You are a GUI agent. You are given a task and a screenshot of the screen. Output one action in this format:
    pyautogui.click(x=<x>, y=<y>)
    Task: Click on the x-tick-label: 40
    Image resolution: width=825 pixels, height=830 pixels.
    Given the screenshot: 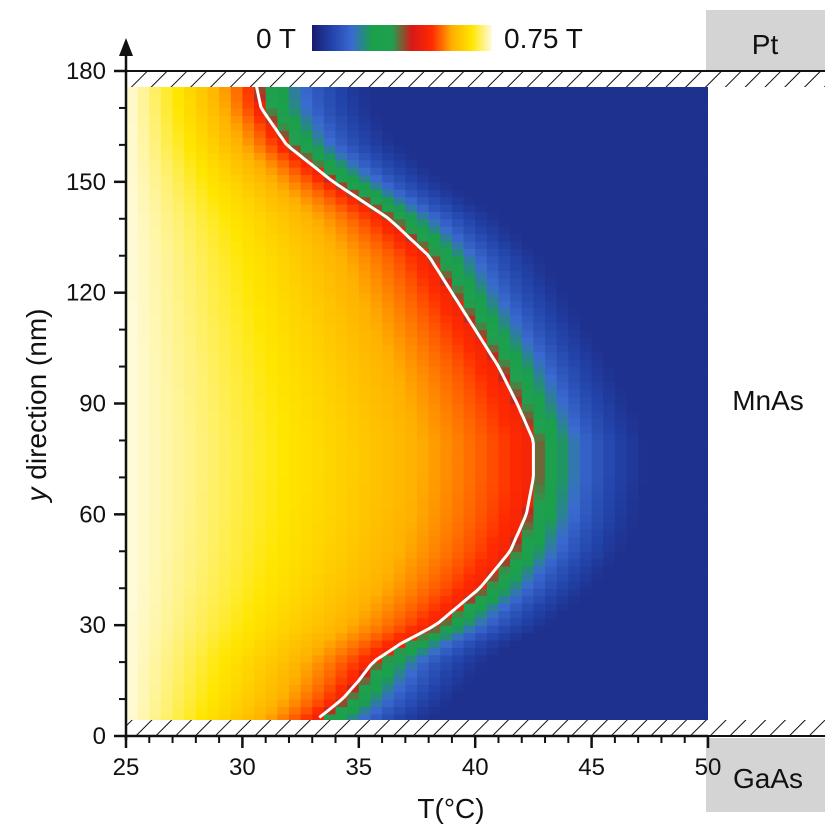 What is the action you would take?
    pyautogui.click(x=475, y=767)
    